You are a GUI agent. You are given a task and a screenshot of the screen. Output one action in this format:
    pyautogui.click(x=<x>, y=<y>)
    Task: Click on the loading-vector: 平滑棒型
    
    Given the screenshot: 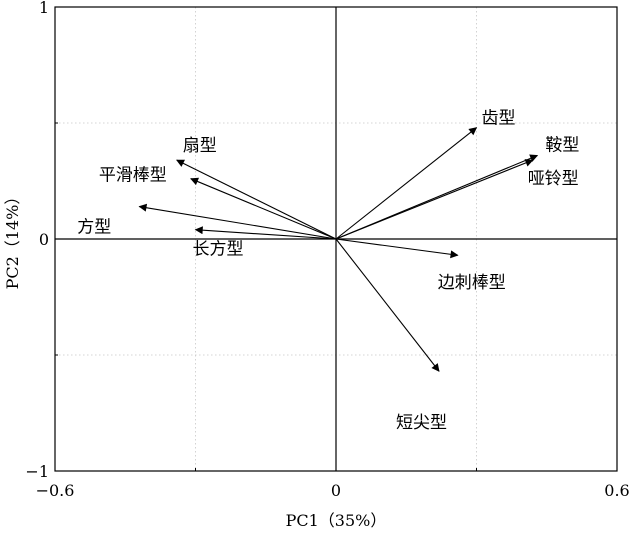 What is the action you would take?
    pyautogui.click(x=218, y=203)
    